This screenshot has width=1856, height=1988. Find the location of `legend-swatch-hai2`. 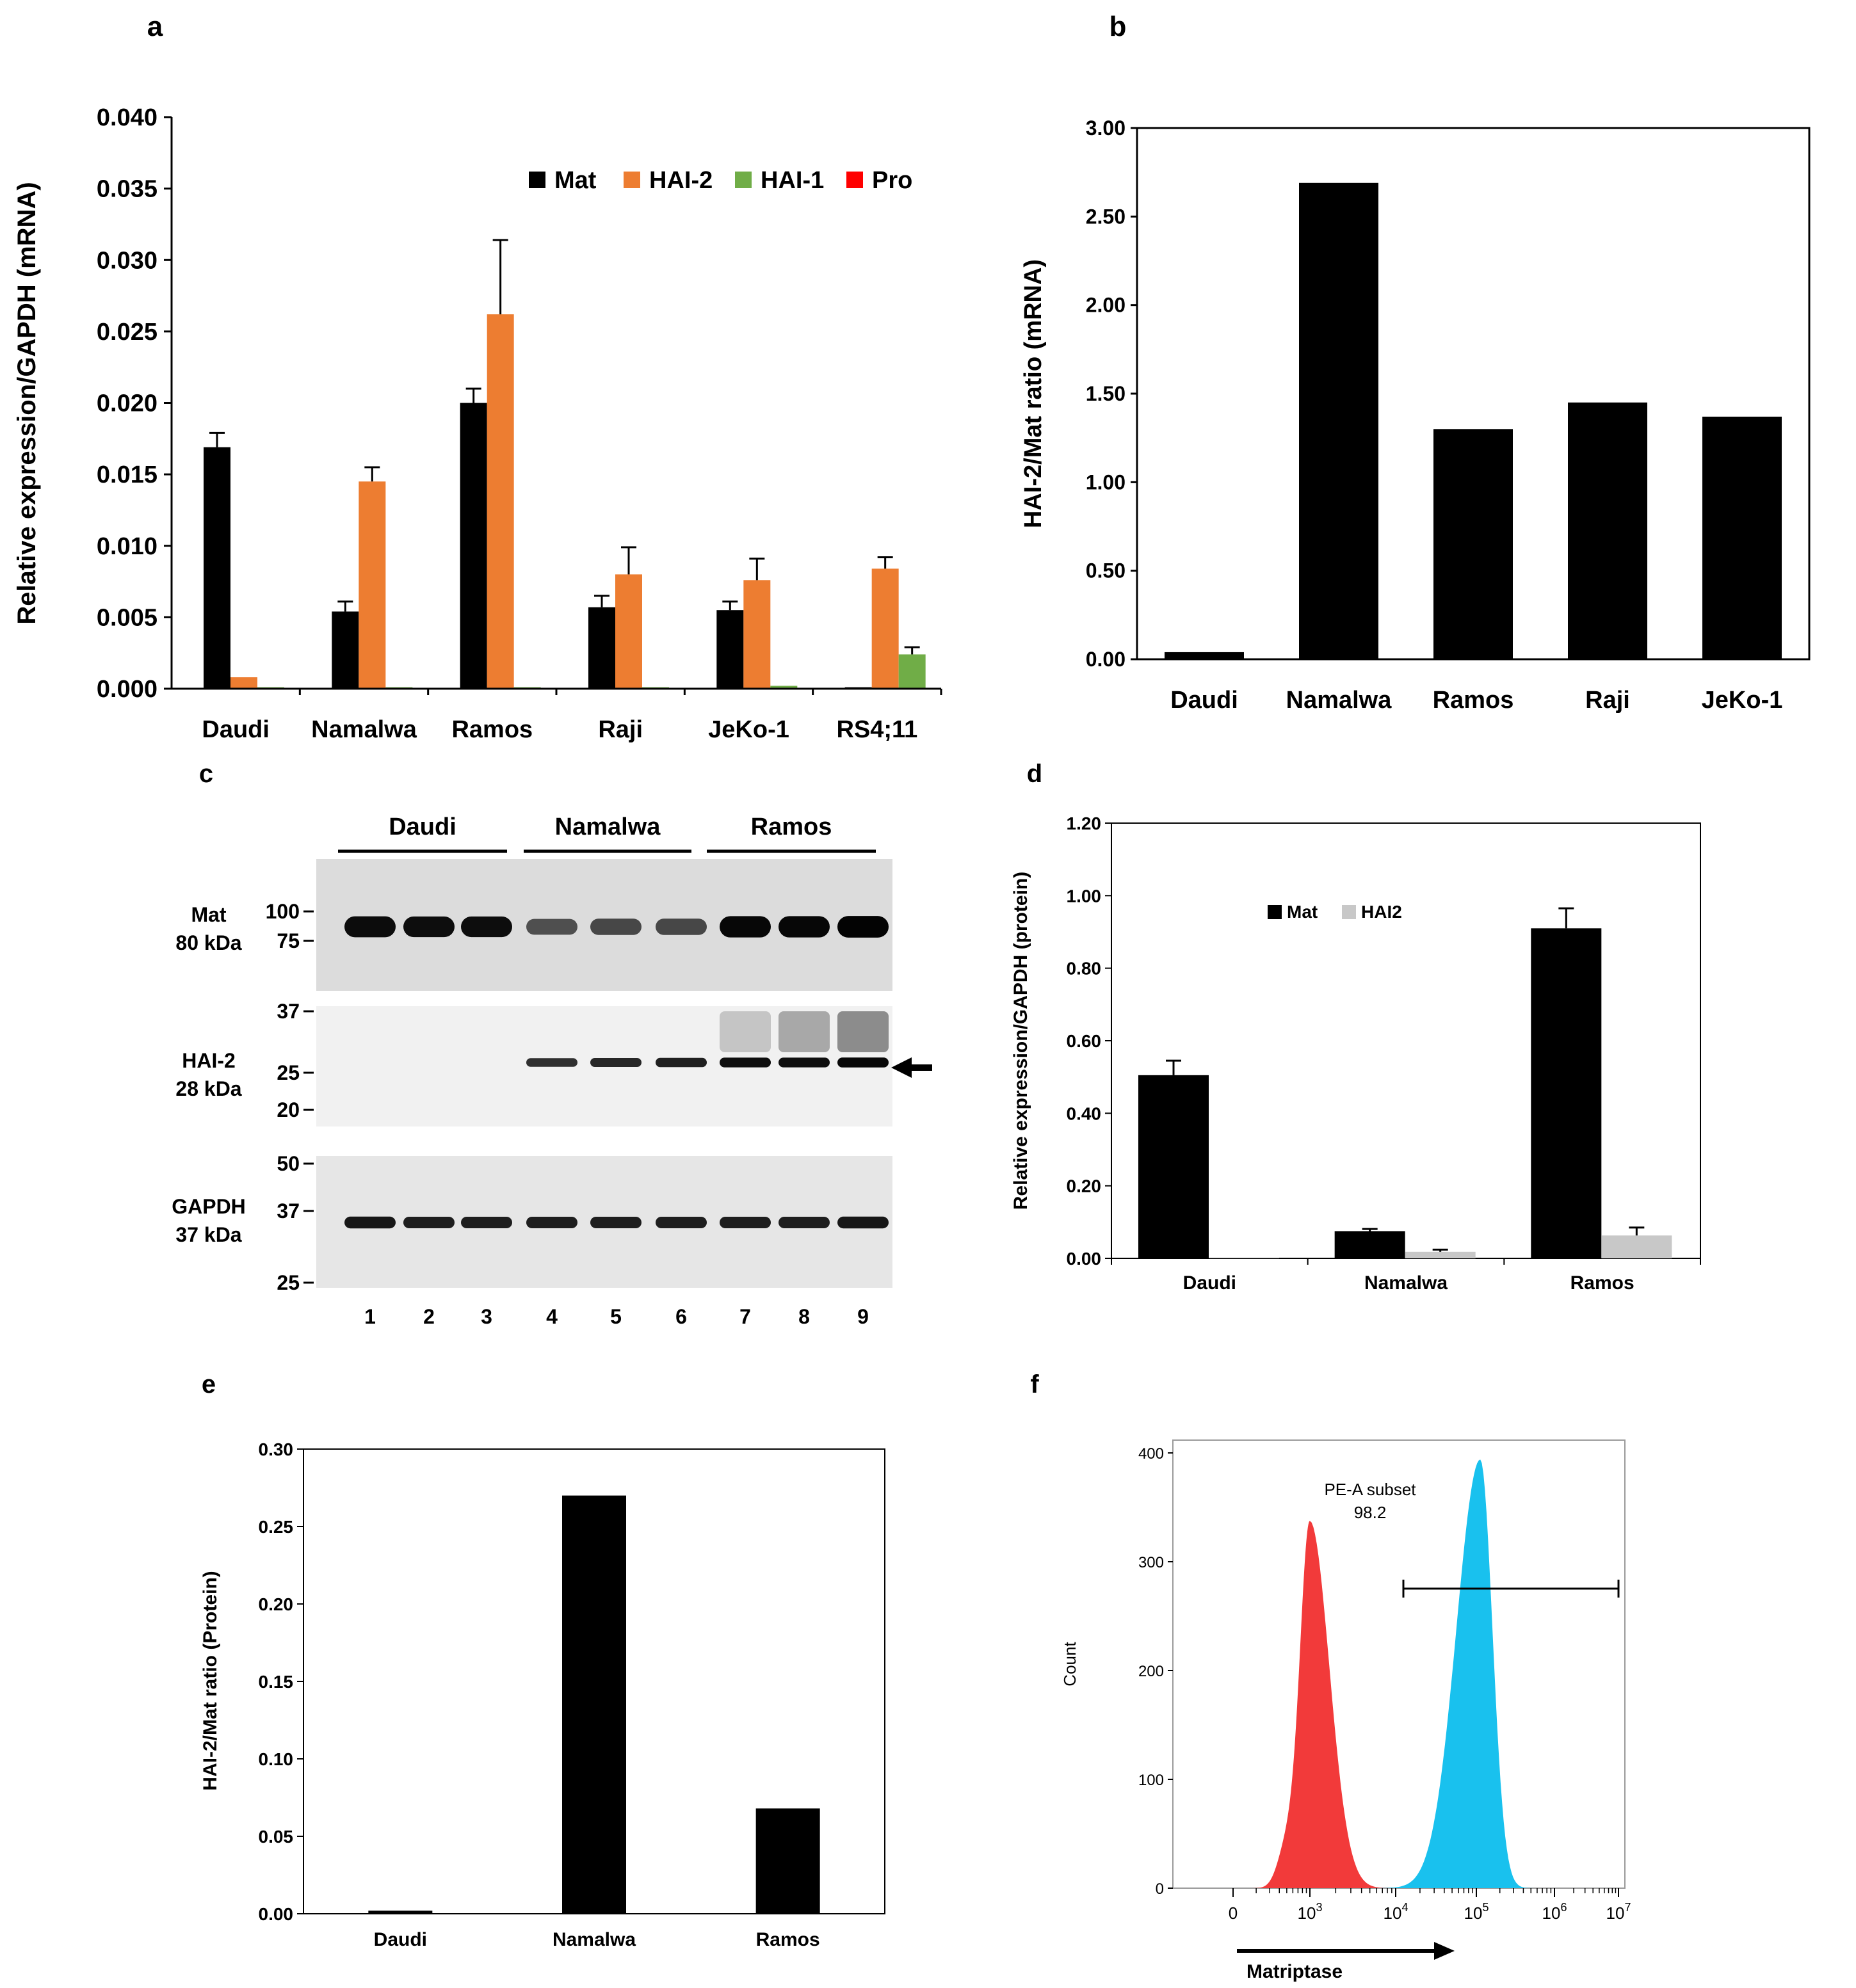

legend-swatch-hai2 is located at coordinates (632, 180).